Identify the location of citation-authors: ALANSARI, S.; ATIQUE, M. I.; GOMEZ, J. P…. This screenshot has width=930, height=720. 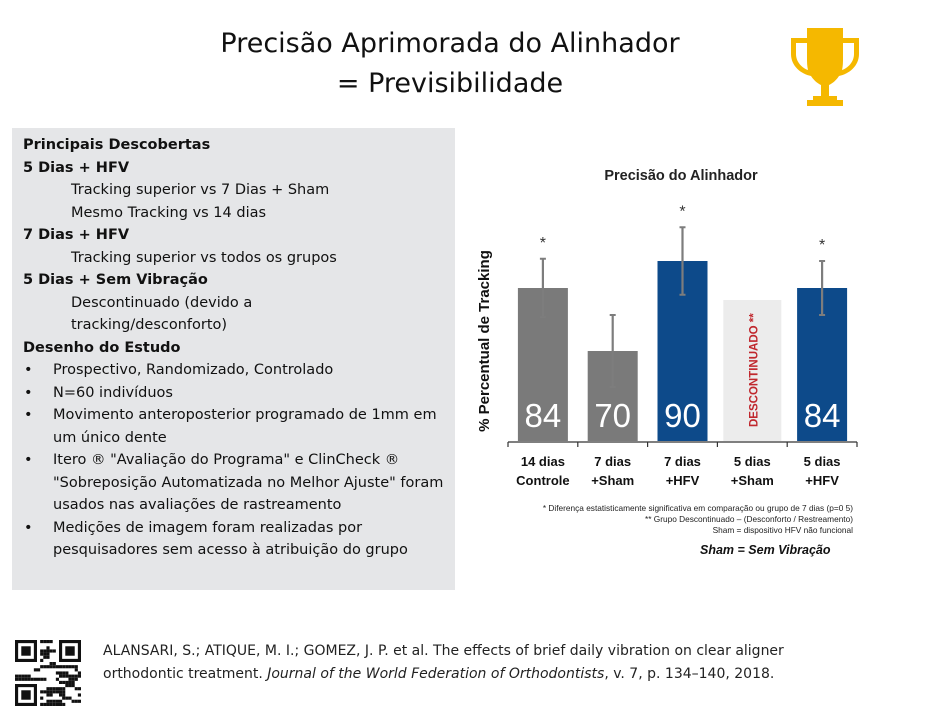
(443, 662).